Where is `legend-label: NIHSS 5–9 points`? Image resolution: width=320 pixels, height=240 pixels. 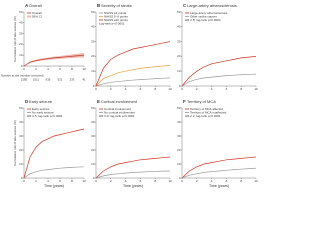
legend-label: NIHSS 5–9 points is located at coordinates (116, 16).